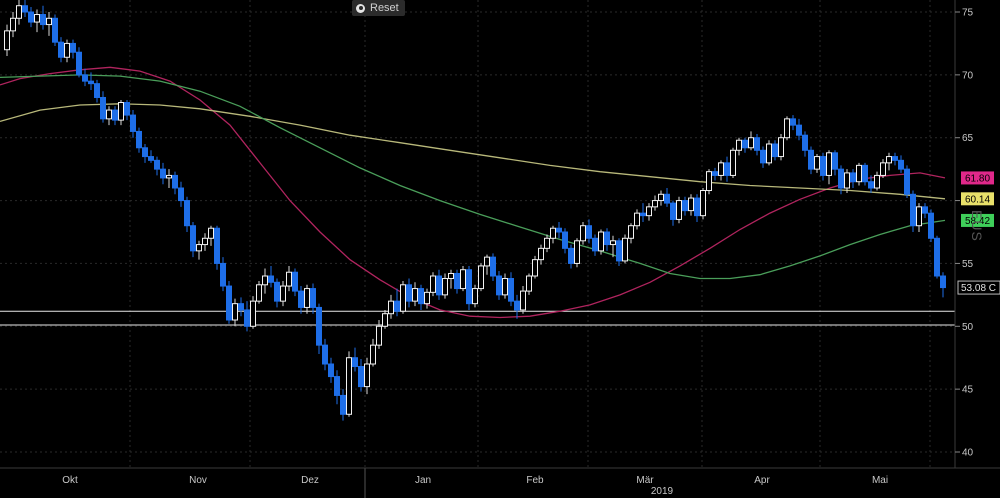  I want to click on x-tick-label: Nov, so click(198, 480).